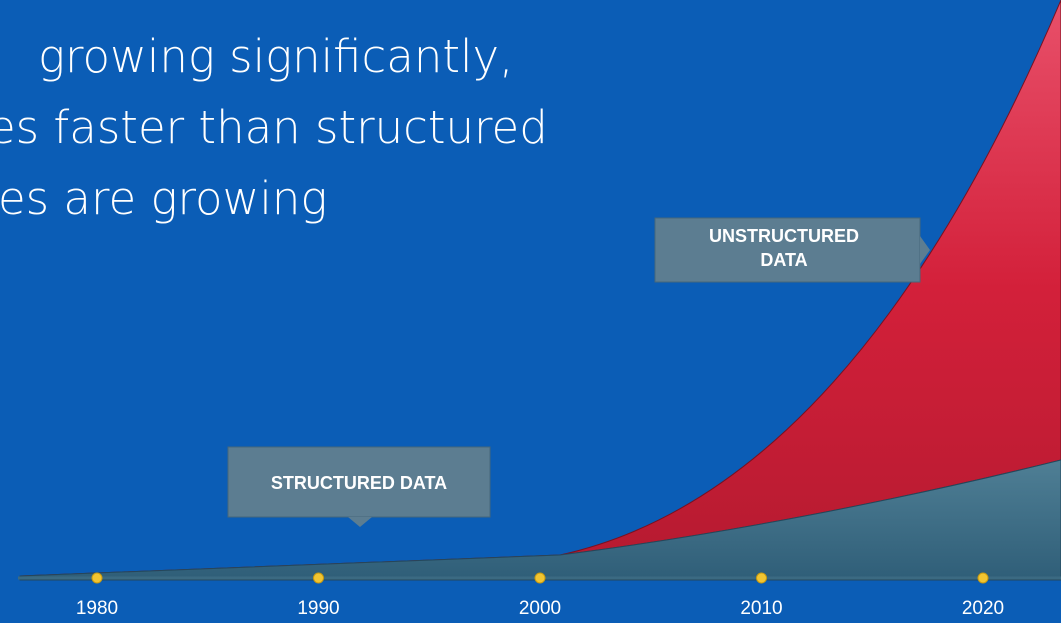 This screenshot has height=623, width=1061. I want to click on year-label: 2000, so click(540, 608).